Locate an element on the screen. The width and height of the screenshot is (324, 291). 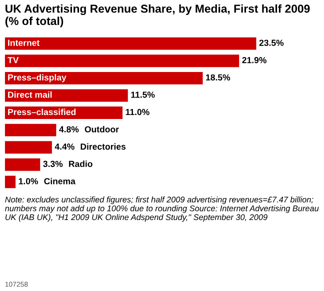
y-tick-label: Press–display is located at coordinates (37, 78).